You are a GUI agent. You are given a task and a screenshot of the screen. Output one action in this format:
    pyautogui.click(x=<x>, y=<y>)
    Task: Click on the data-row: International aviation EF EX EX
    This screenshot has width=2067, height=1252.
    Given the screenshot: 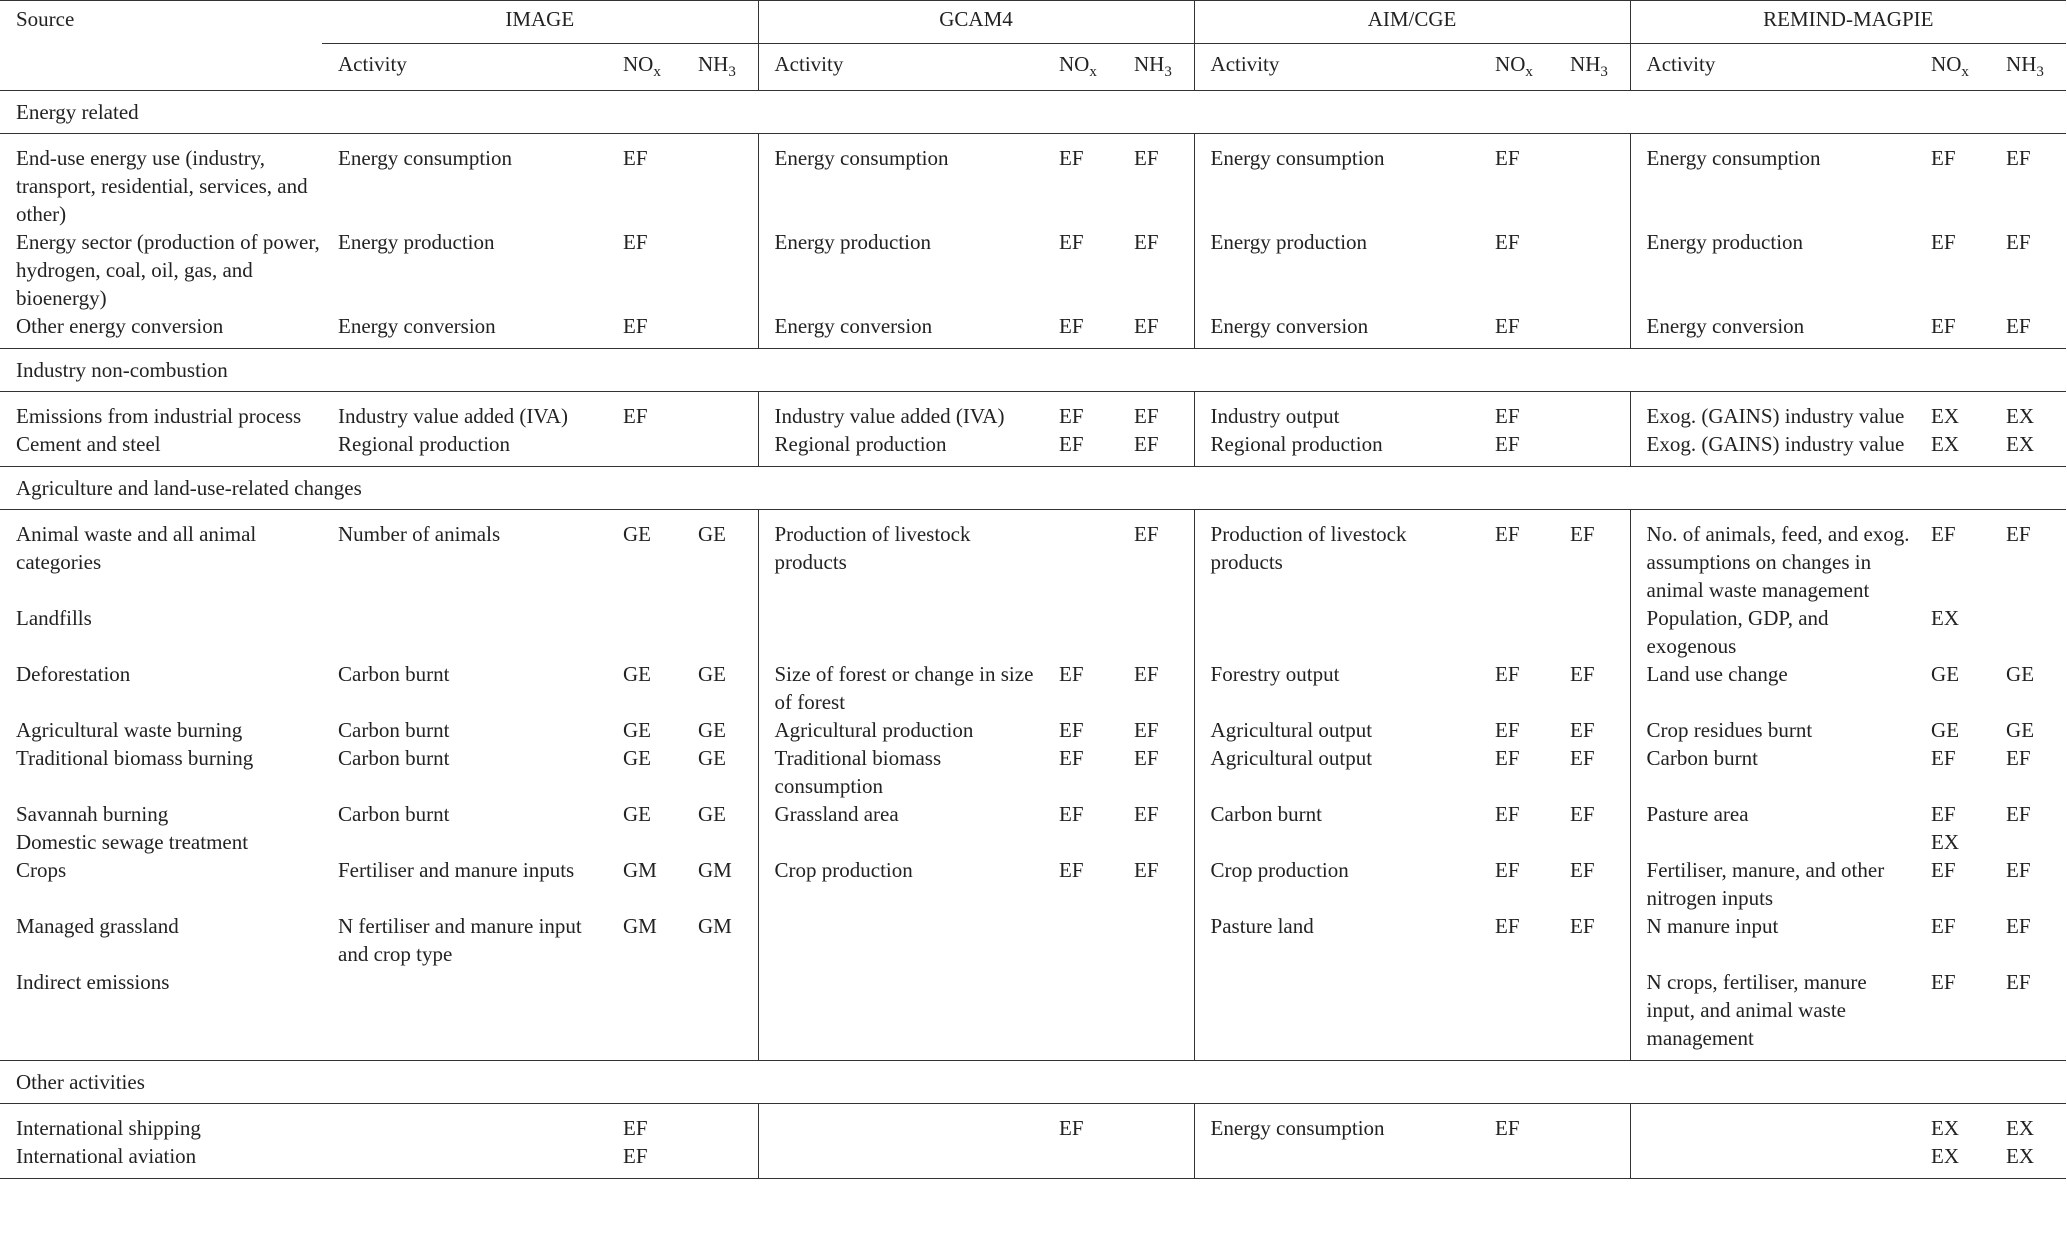 What is the action you would take?
    pyautogui.click(x=1033, y=1160)
    